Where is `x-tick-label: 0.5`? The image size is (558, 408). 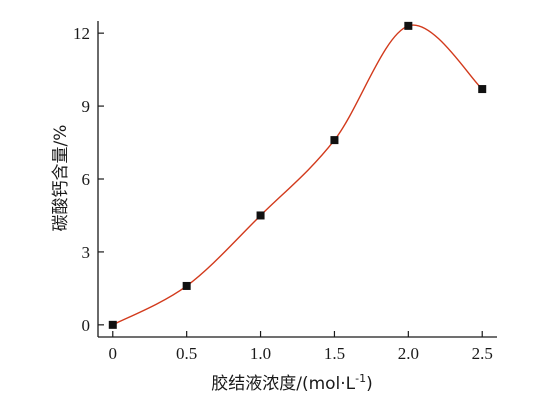
x-tick-label: 0.5 is located at coordinates (186, 353).